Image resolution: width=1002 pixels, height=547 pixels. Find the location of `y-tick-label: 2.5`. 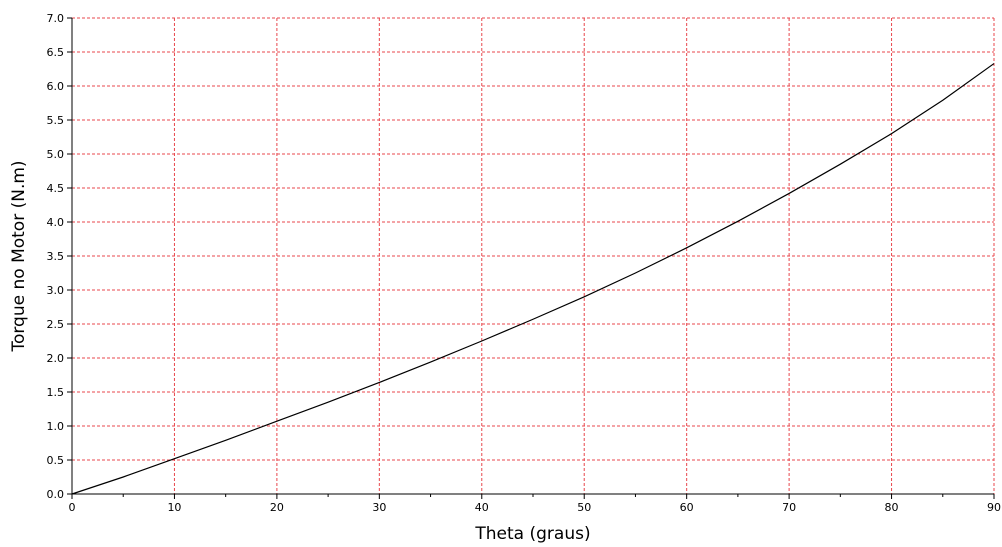

y-tick-label: 2.5 is located at coordinates (56, 324).